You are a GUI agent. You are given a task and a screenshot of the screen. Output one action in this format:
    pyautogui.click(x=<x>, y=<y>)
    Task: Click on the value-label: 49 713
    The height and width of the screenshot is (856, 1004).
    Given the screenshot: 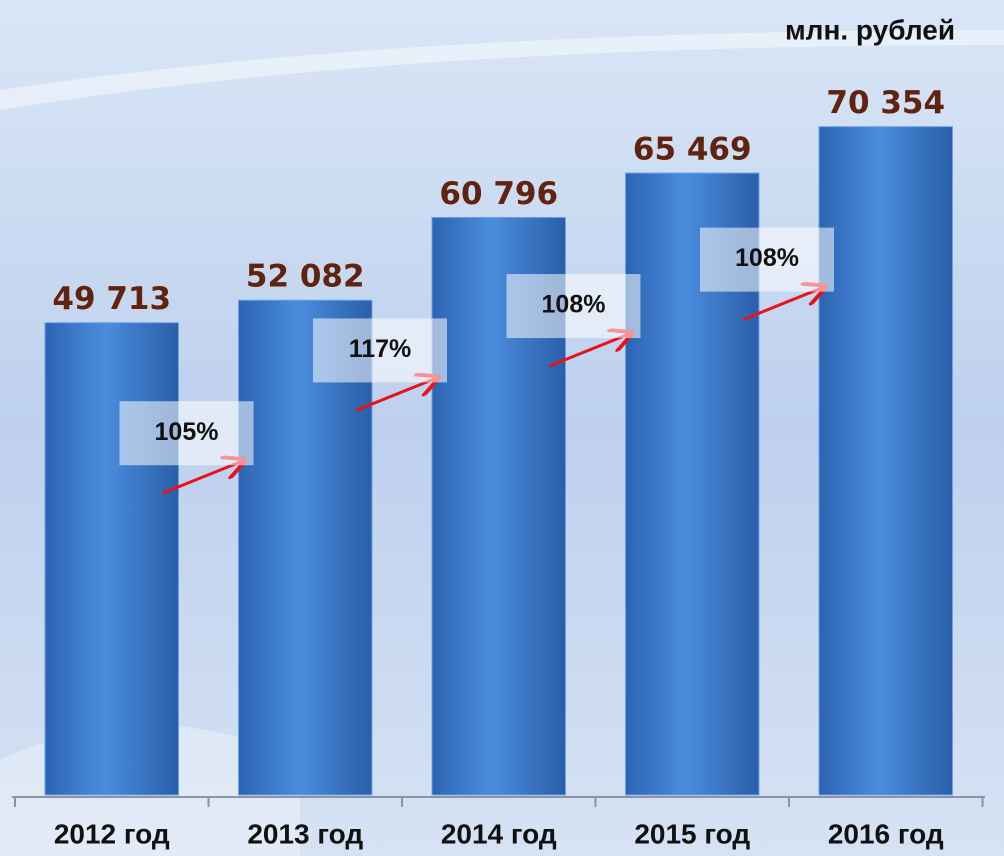 What is the action you would take?
    pyautogui.click(x=111, y=299)
    